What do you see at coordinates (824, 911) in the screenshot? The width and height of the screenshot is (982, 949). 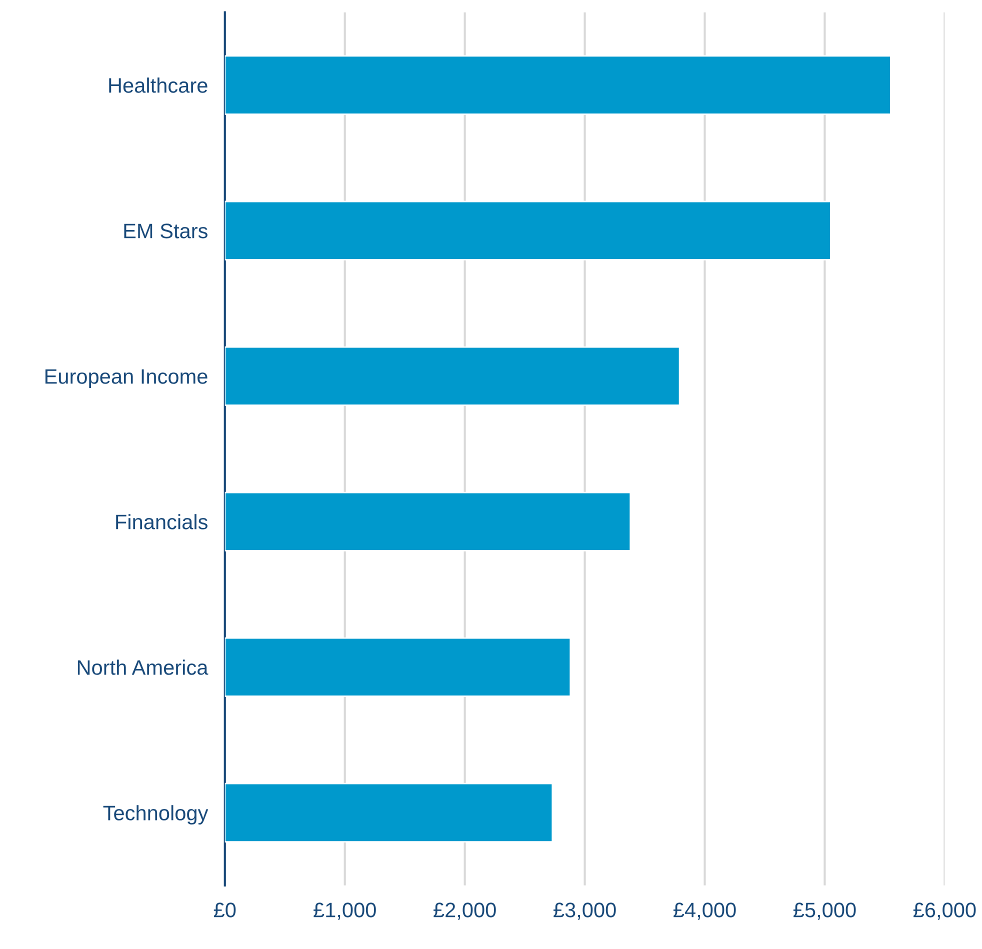 I see `x-tick-label: £5,000` at bounding box center [824, 911].